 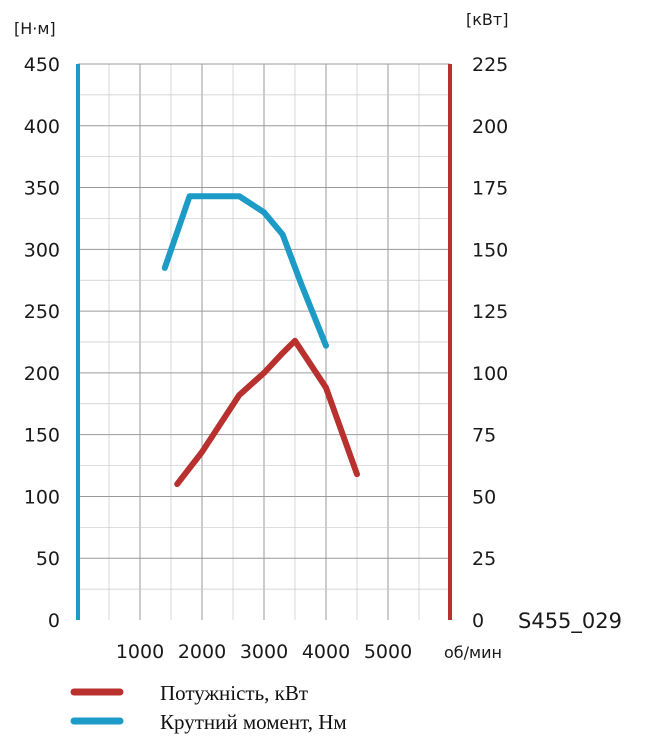 I want to click on legend-label-torque: Крутний момент, Нм, so click(x=253, y=722).